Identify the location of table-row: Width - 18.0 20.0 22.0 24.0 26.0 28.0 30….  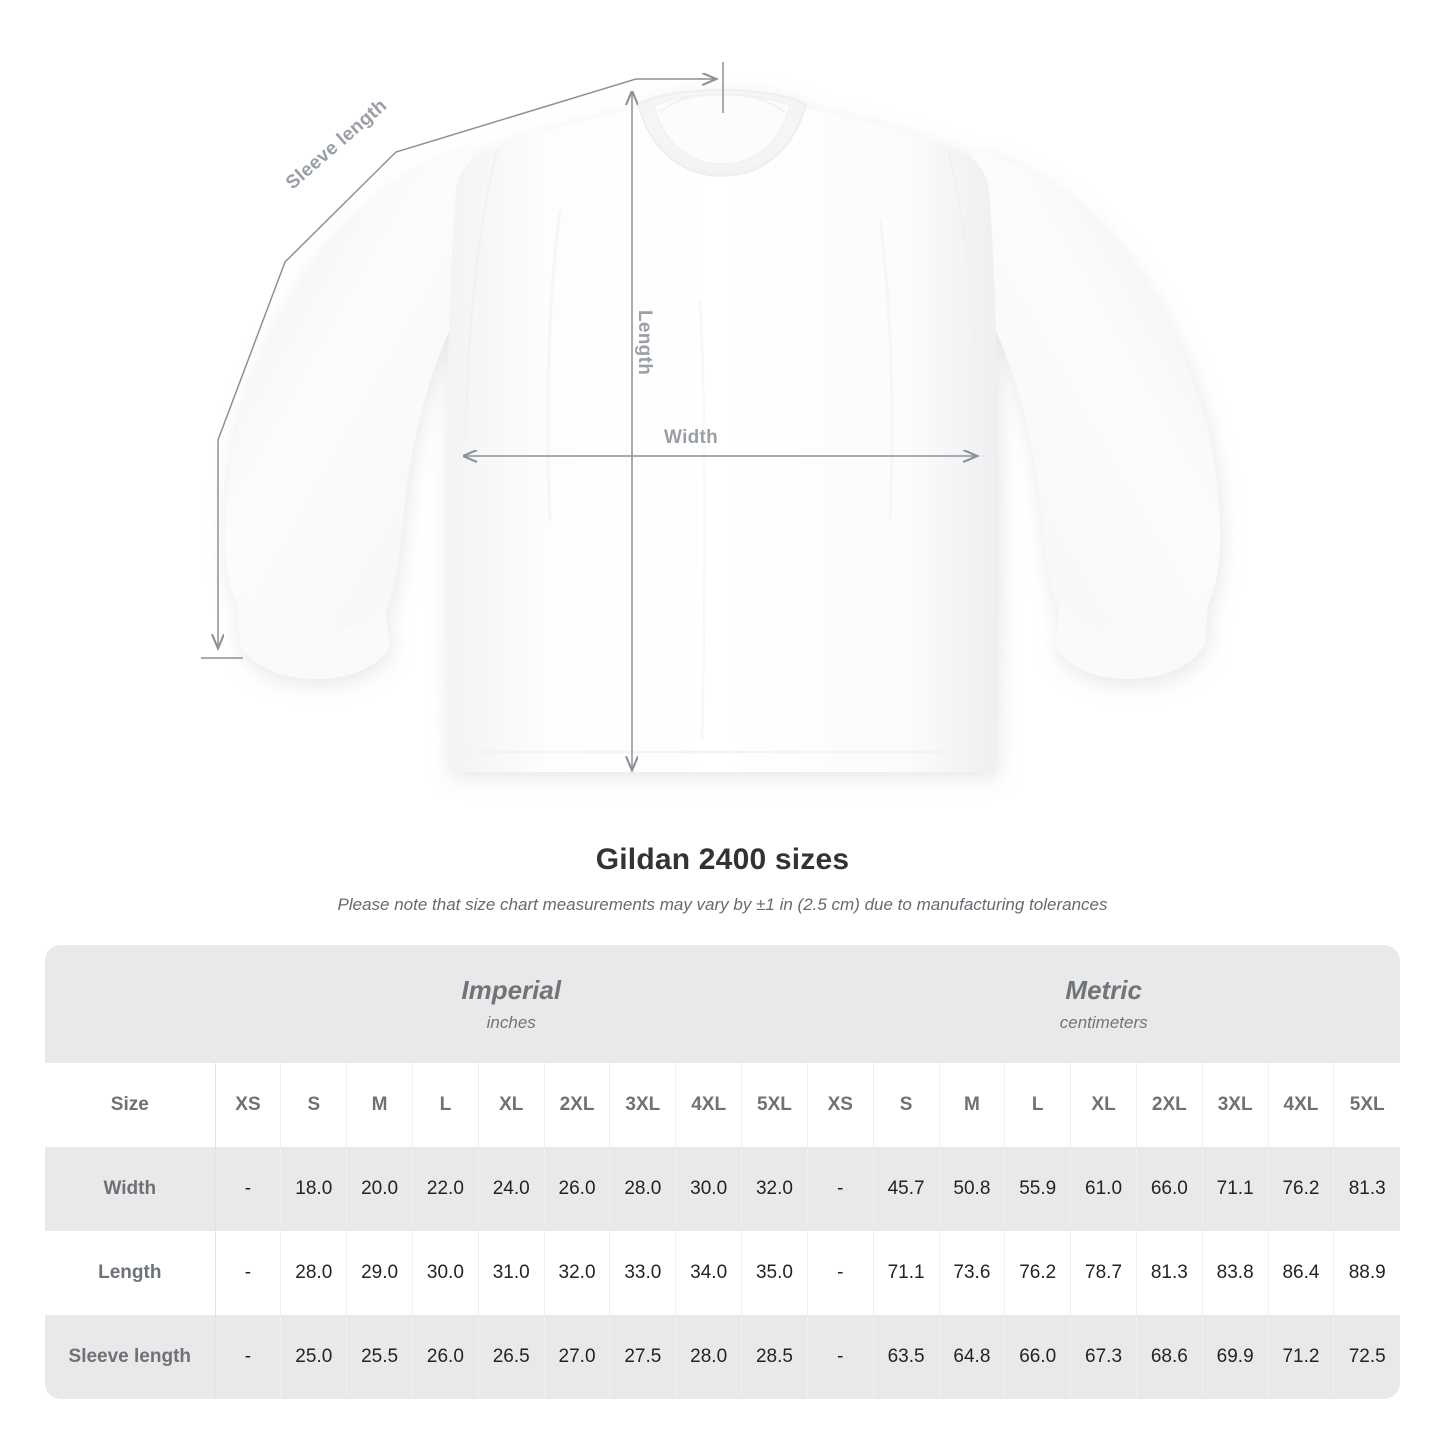
(722, 1189).